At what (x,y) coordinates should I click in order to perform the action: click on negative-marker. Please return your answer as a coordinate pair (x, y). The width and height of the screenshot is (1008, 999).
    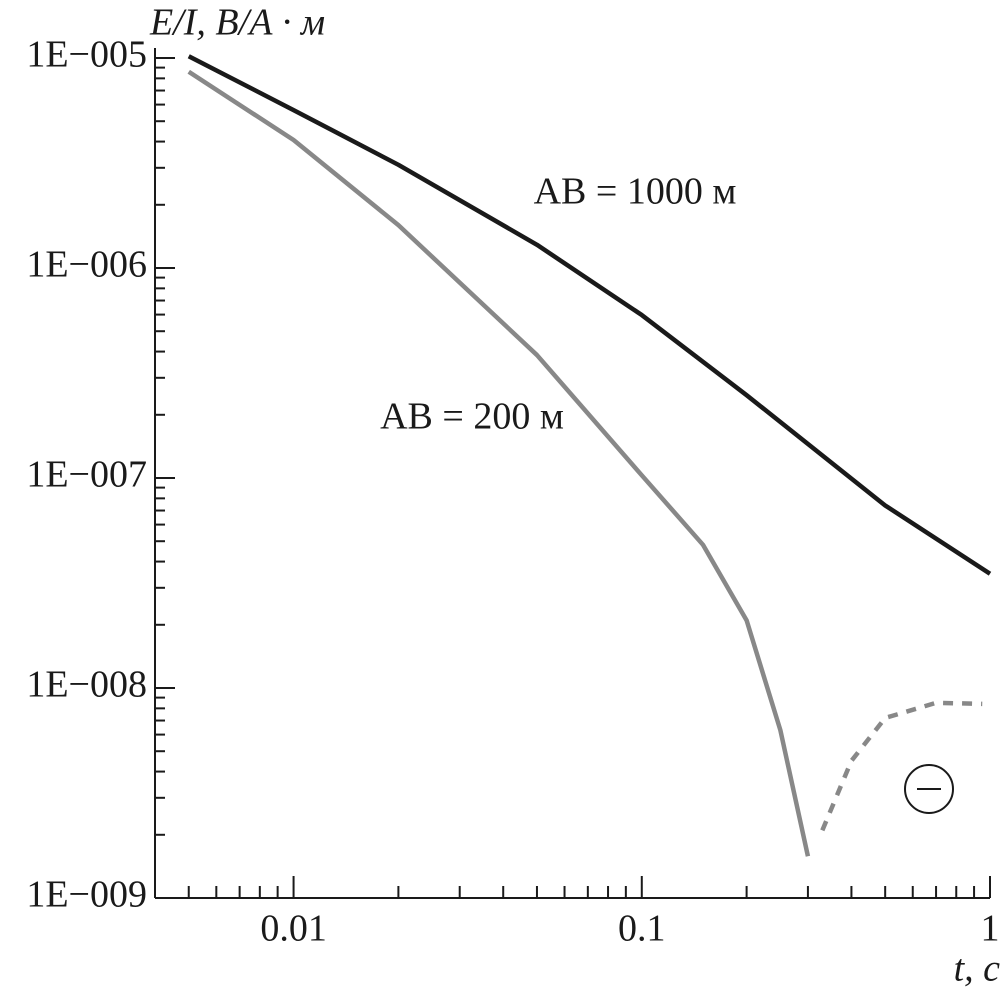
    Looking at the image, I should click on (929, 789).